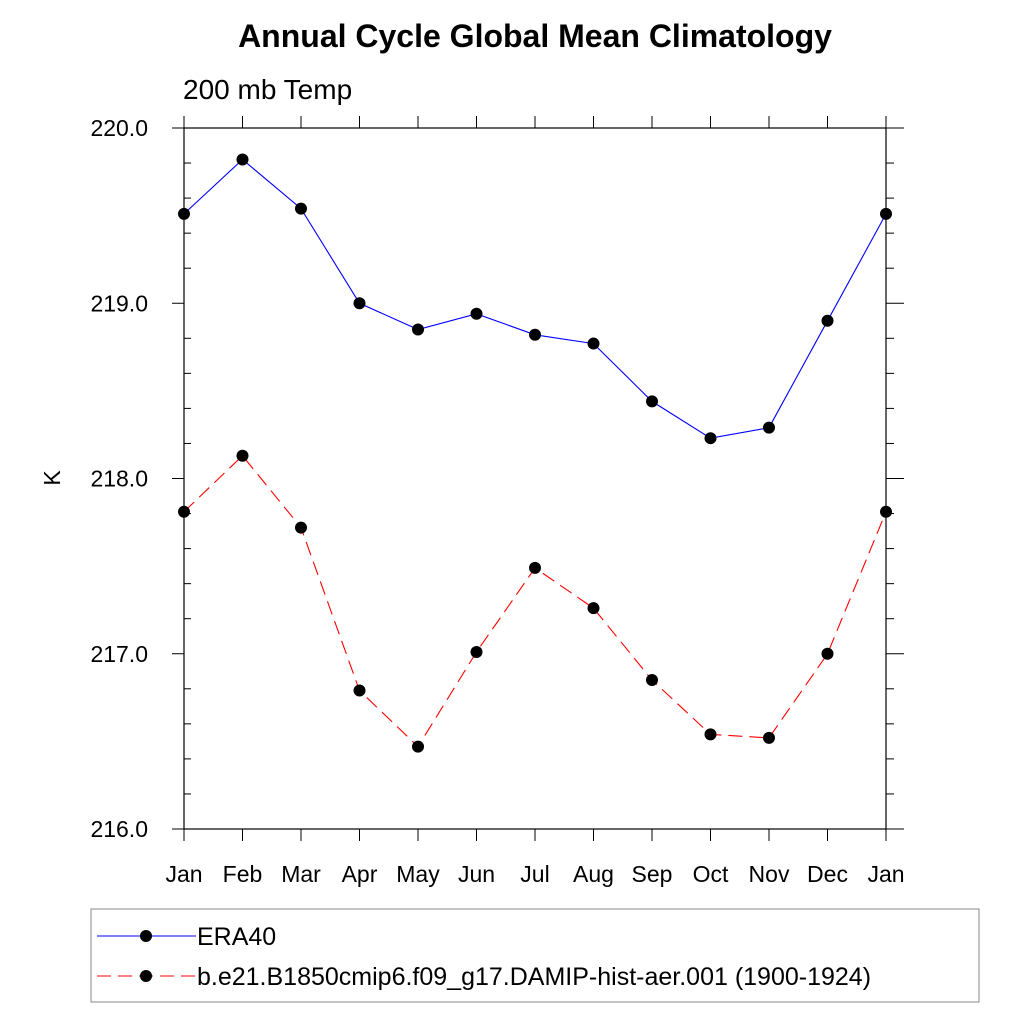  What do you see at coordinates (146, 976) in the screenshot?
I see `legend-marker-damip` at bounding box center [146, 976].